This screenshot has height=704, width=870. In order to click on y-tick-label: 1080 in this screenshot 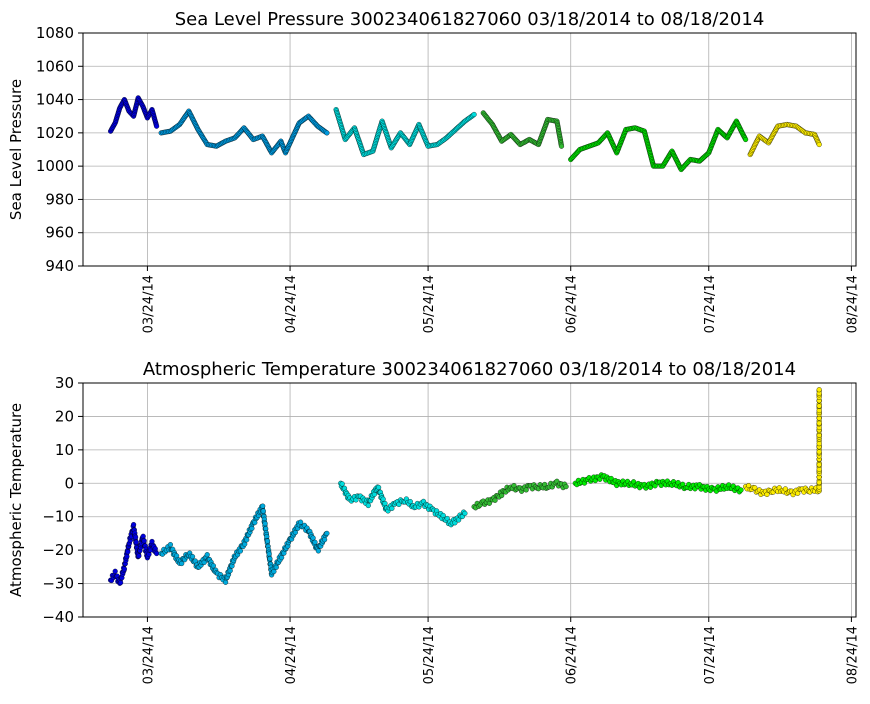, I will do `click(55, 33)`.